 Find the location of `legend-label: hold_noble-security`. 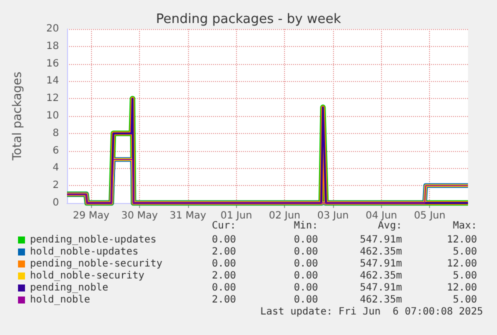

legend-label: hold_noble-security is located at coordinates (87, 276).